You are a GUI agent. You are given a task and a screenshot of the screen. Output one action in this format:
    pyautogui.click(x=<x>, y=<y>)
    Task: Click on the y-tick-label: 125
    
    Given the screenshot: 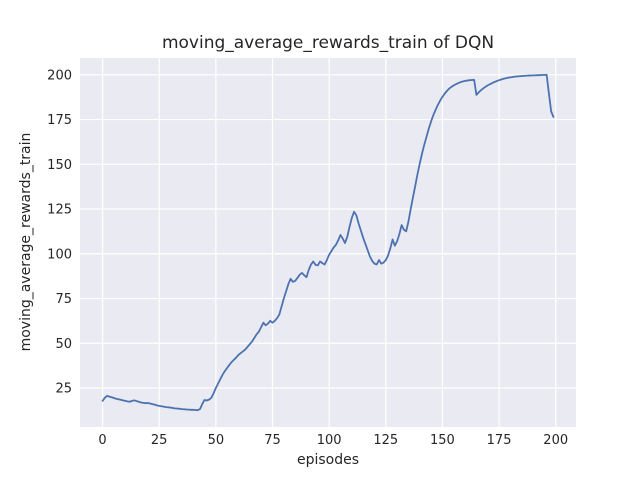 What is the action you would take?
    pyautogui.click(x=59, y=210)
    